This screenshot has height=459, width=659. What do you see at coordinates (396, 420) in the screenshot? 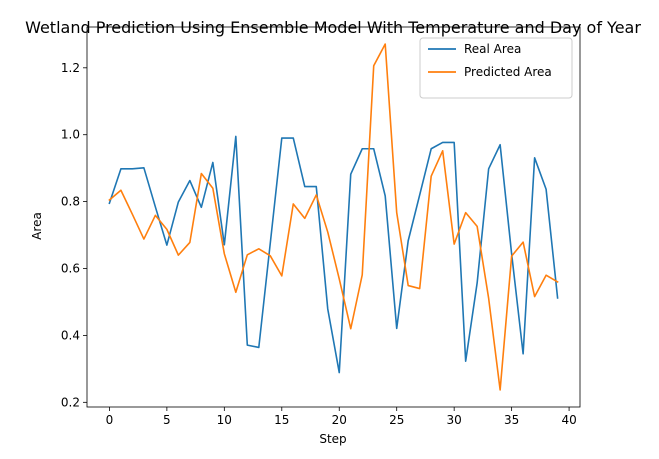
I see `x-tick-label: 25` at bounding box center [396, 420].